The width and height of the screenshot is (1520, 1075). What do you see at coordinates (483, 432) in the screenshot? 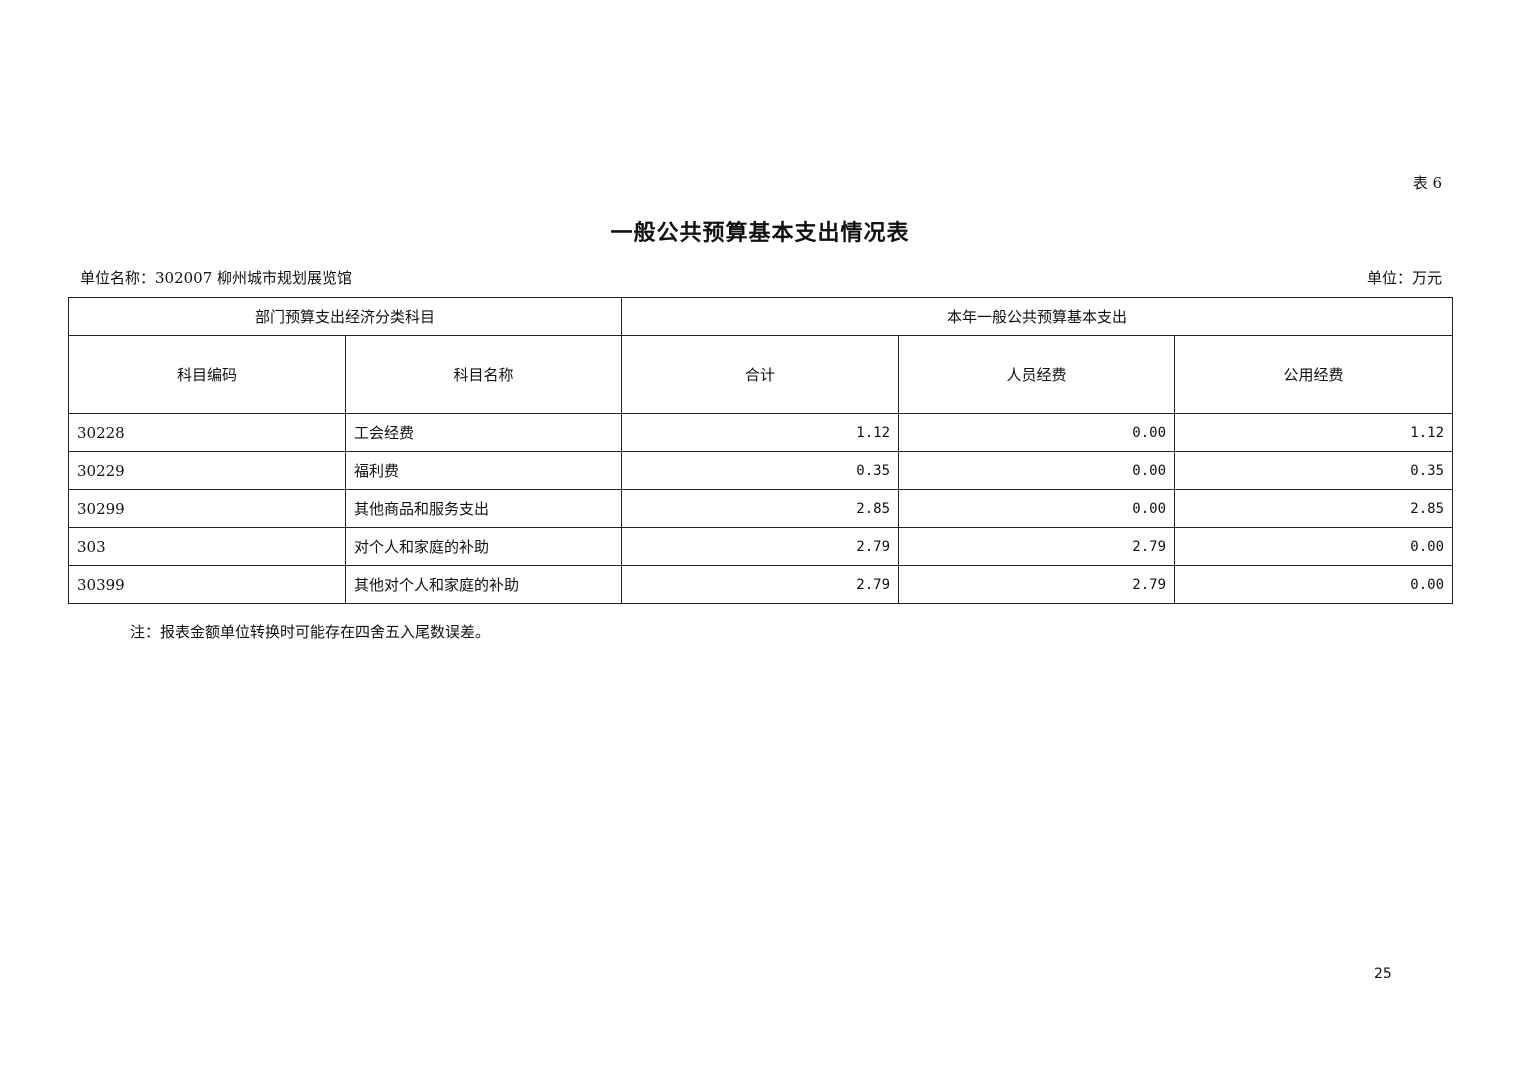
I see `cell-name: 工会经费` at bounding box center [483, 432].